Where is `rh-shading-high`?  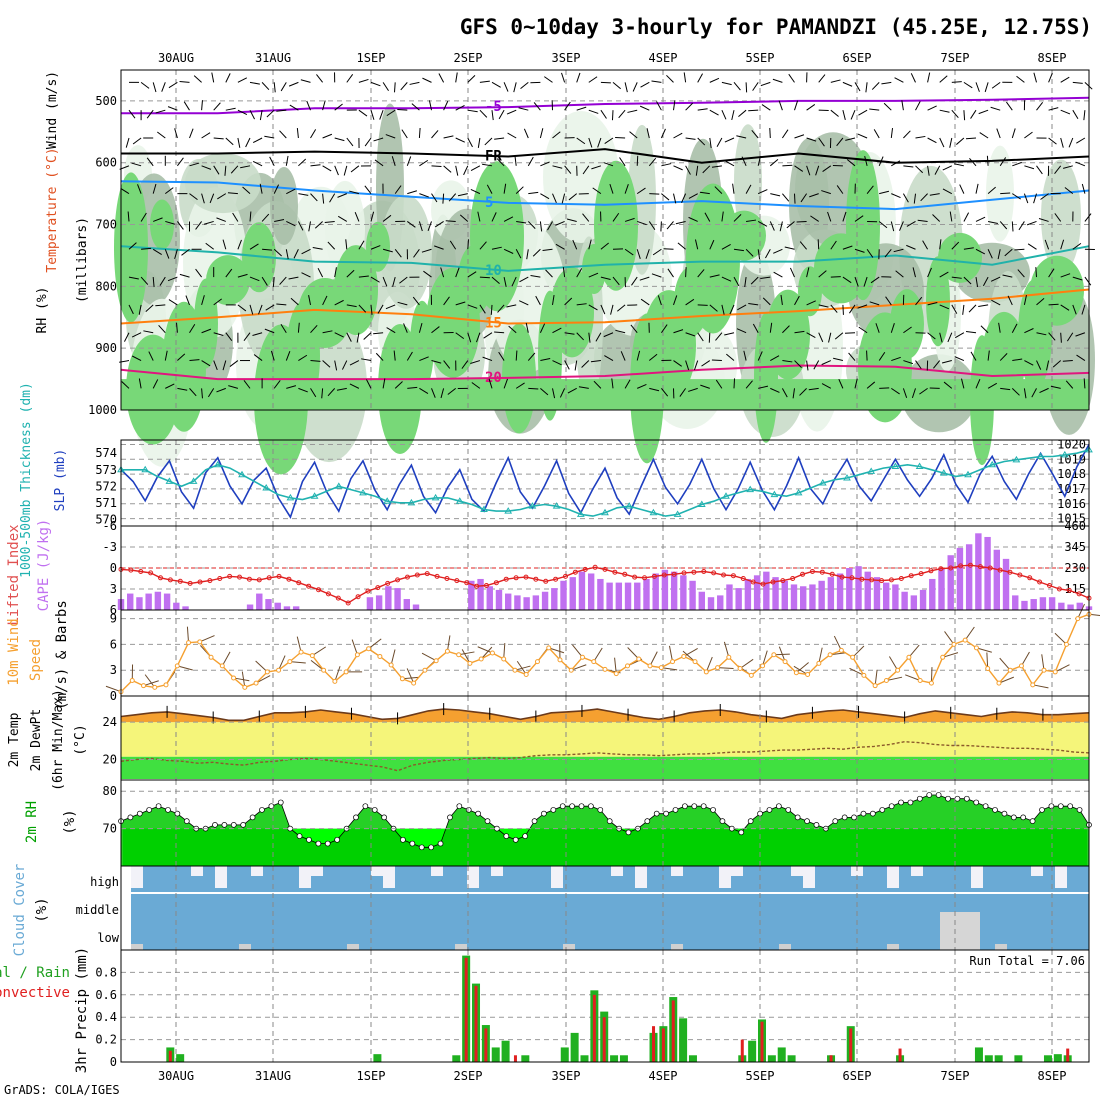
rh-shading-high is located at coordinates (863, 225).